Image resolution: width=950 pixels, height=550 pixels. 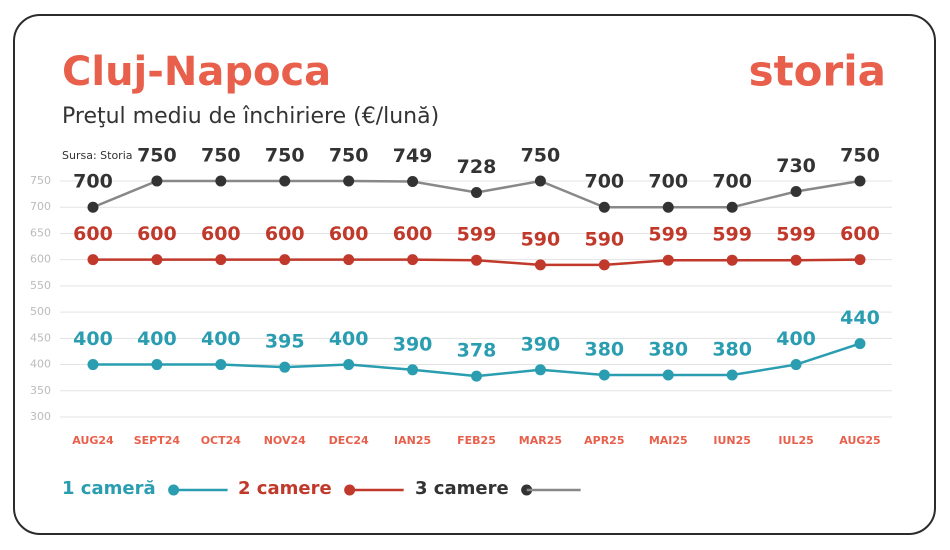 What do you see at coordinates (732, 440) in the screenshot?
I see `x-tick-label: IUN25` at bounding box center [732, 440].